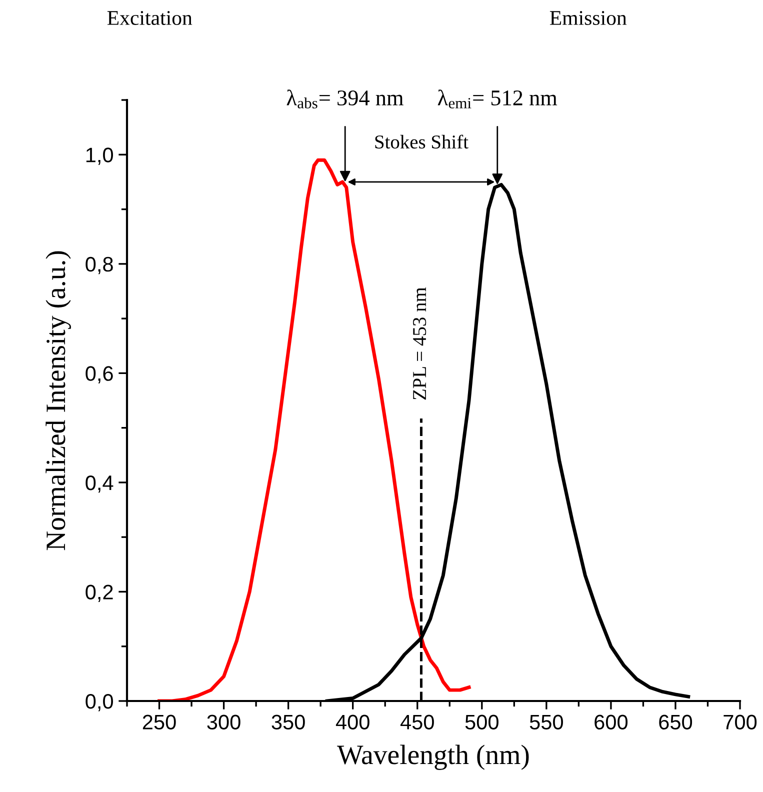 This screenshot has width=763, height=792. Describe the element at coordinates (421, 141) in the screenshot. I see `annotation: Stokes Shift` at that location.